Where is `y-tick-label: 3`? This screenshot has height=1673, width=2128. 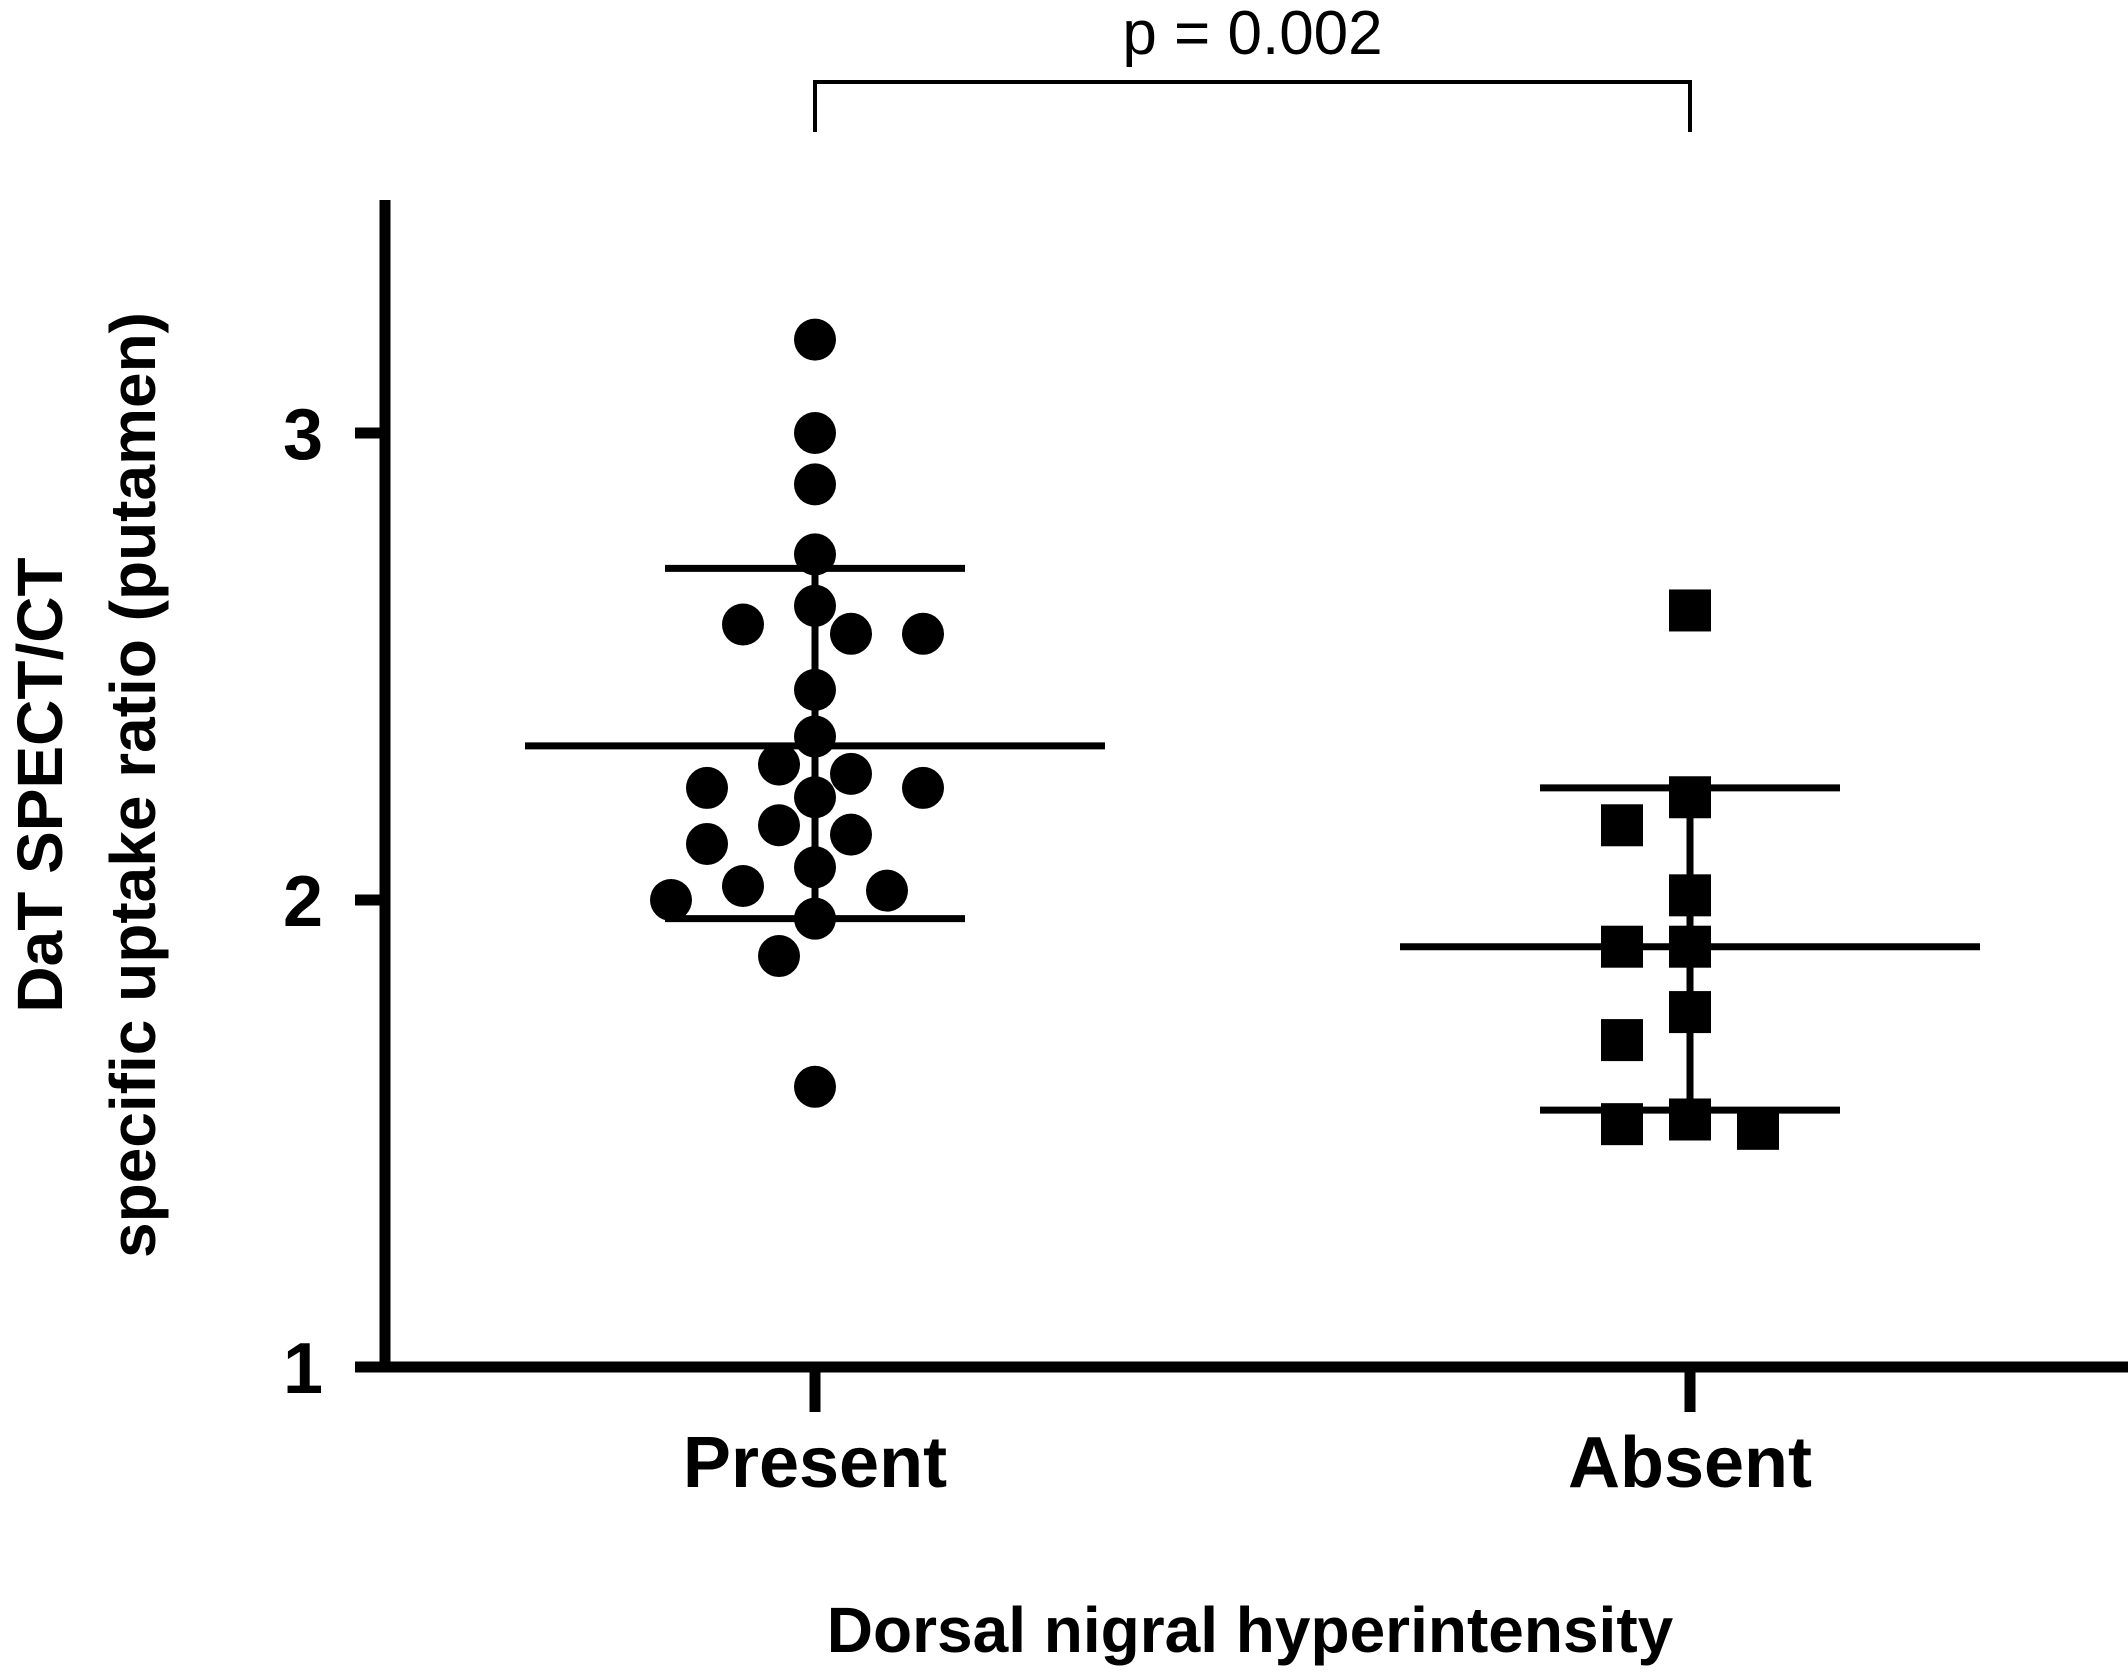 y-tick-label: 3 is located at coordinates (303, 435).